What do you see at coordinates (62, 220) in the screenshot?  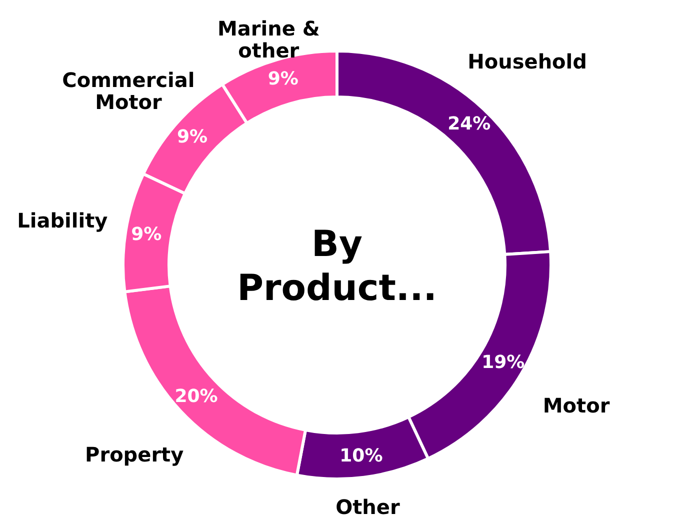 I see `slice-label: Liability` at bounding box center [62, 220].